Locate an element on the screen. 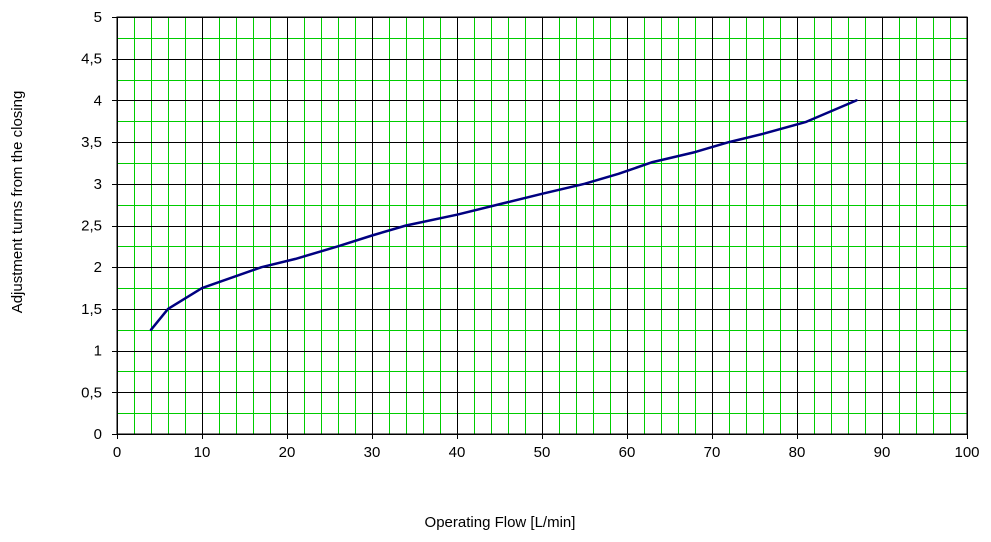 This screenshot has height=542, width=991. x-tick-label: 30 is located at coordinates (372, 452).